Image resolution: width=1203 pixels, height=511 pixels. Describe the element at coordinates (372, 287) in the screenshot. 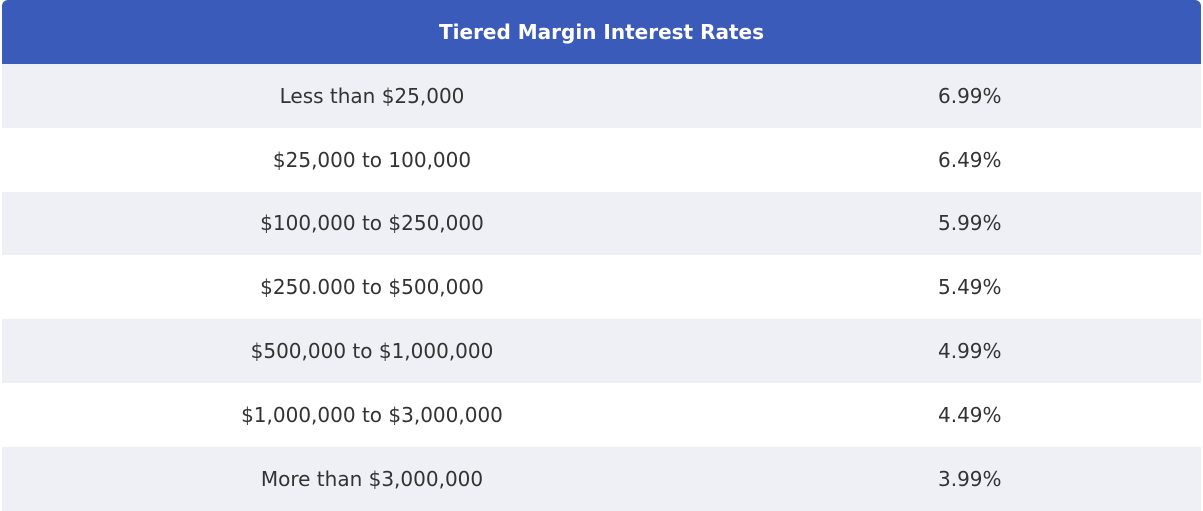

I see `balance-range-cell: $250.000 to $500,000` at that location.